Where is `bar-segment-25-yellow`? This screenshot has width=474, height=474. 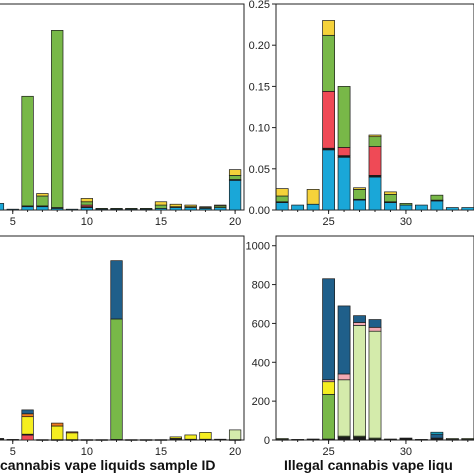
bar-segment-25-yellow is located at coordinates (328, 28).